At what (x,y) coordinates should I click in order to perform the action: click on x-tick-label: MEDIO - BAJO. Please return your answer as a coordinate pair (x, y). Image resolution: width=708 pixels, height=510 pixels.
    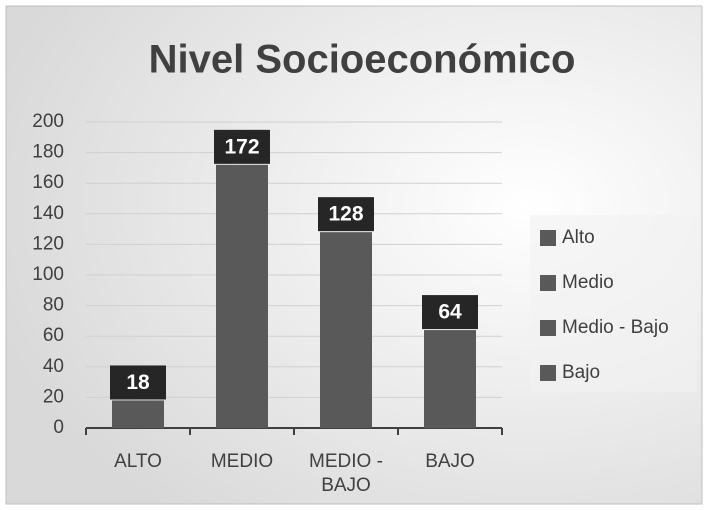
    Looking at the image, I should click on (346, 473).